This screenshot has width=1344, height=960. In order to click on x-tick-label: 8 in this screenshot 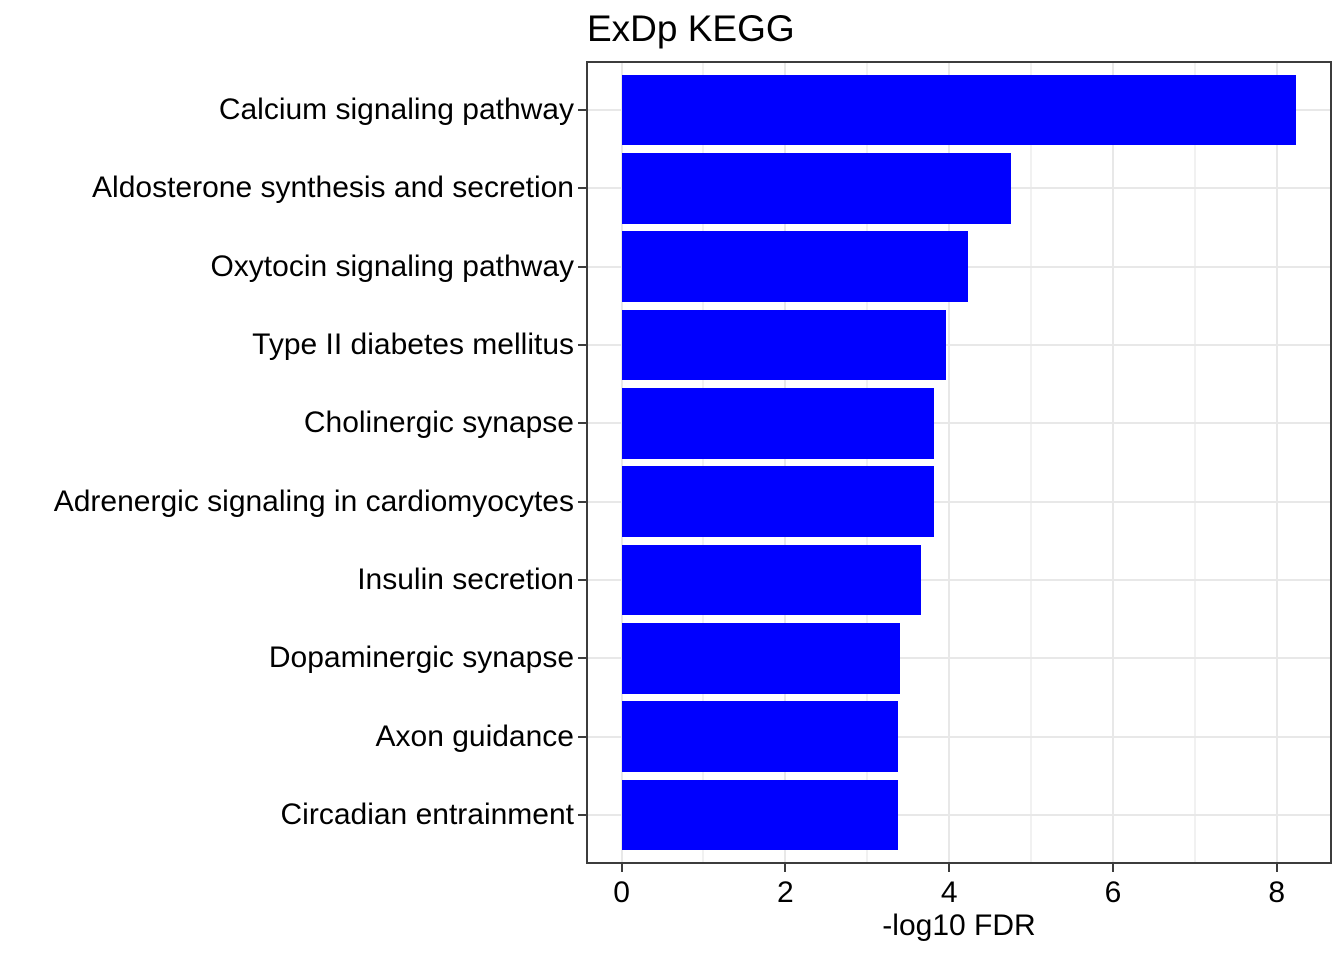, I will do `click(1277, 892)`.